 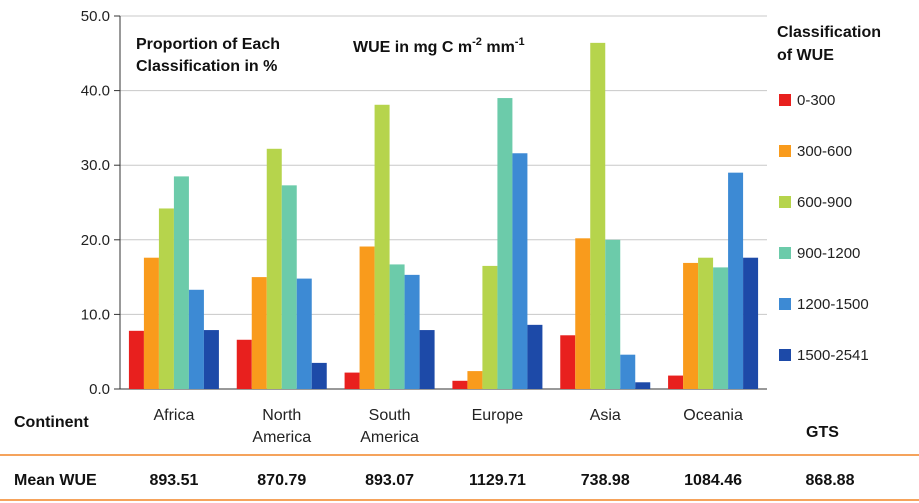 I want to click on bar-1500-2541-cat1, so click(x=319, y=375).